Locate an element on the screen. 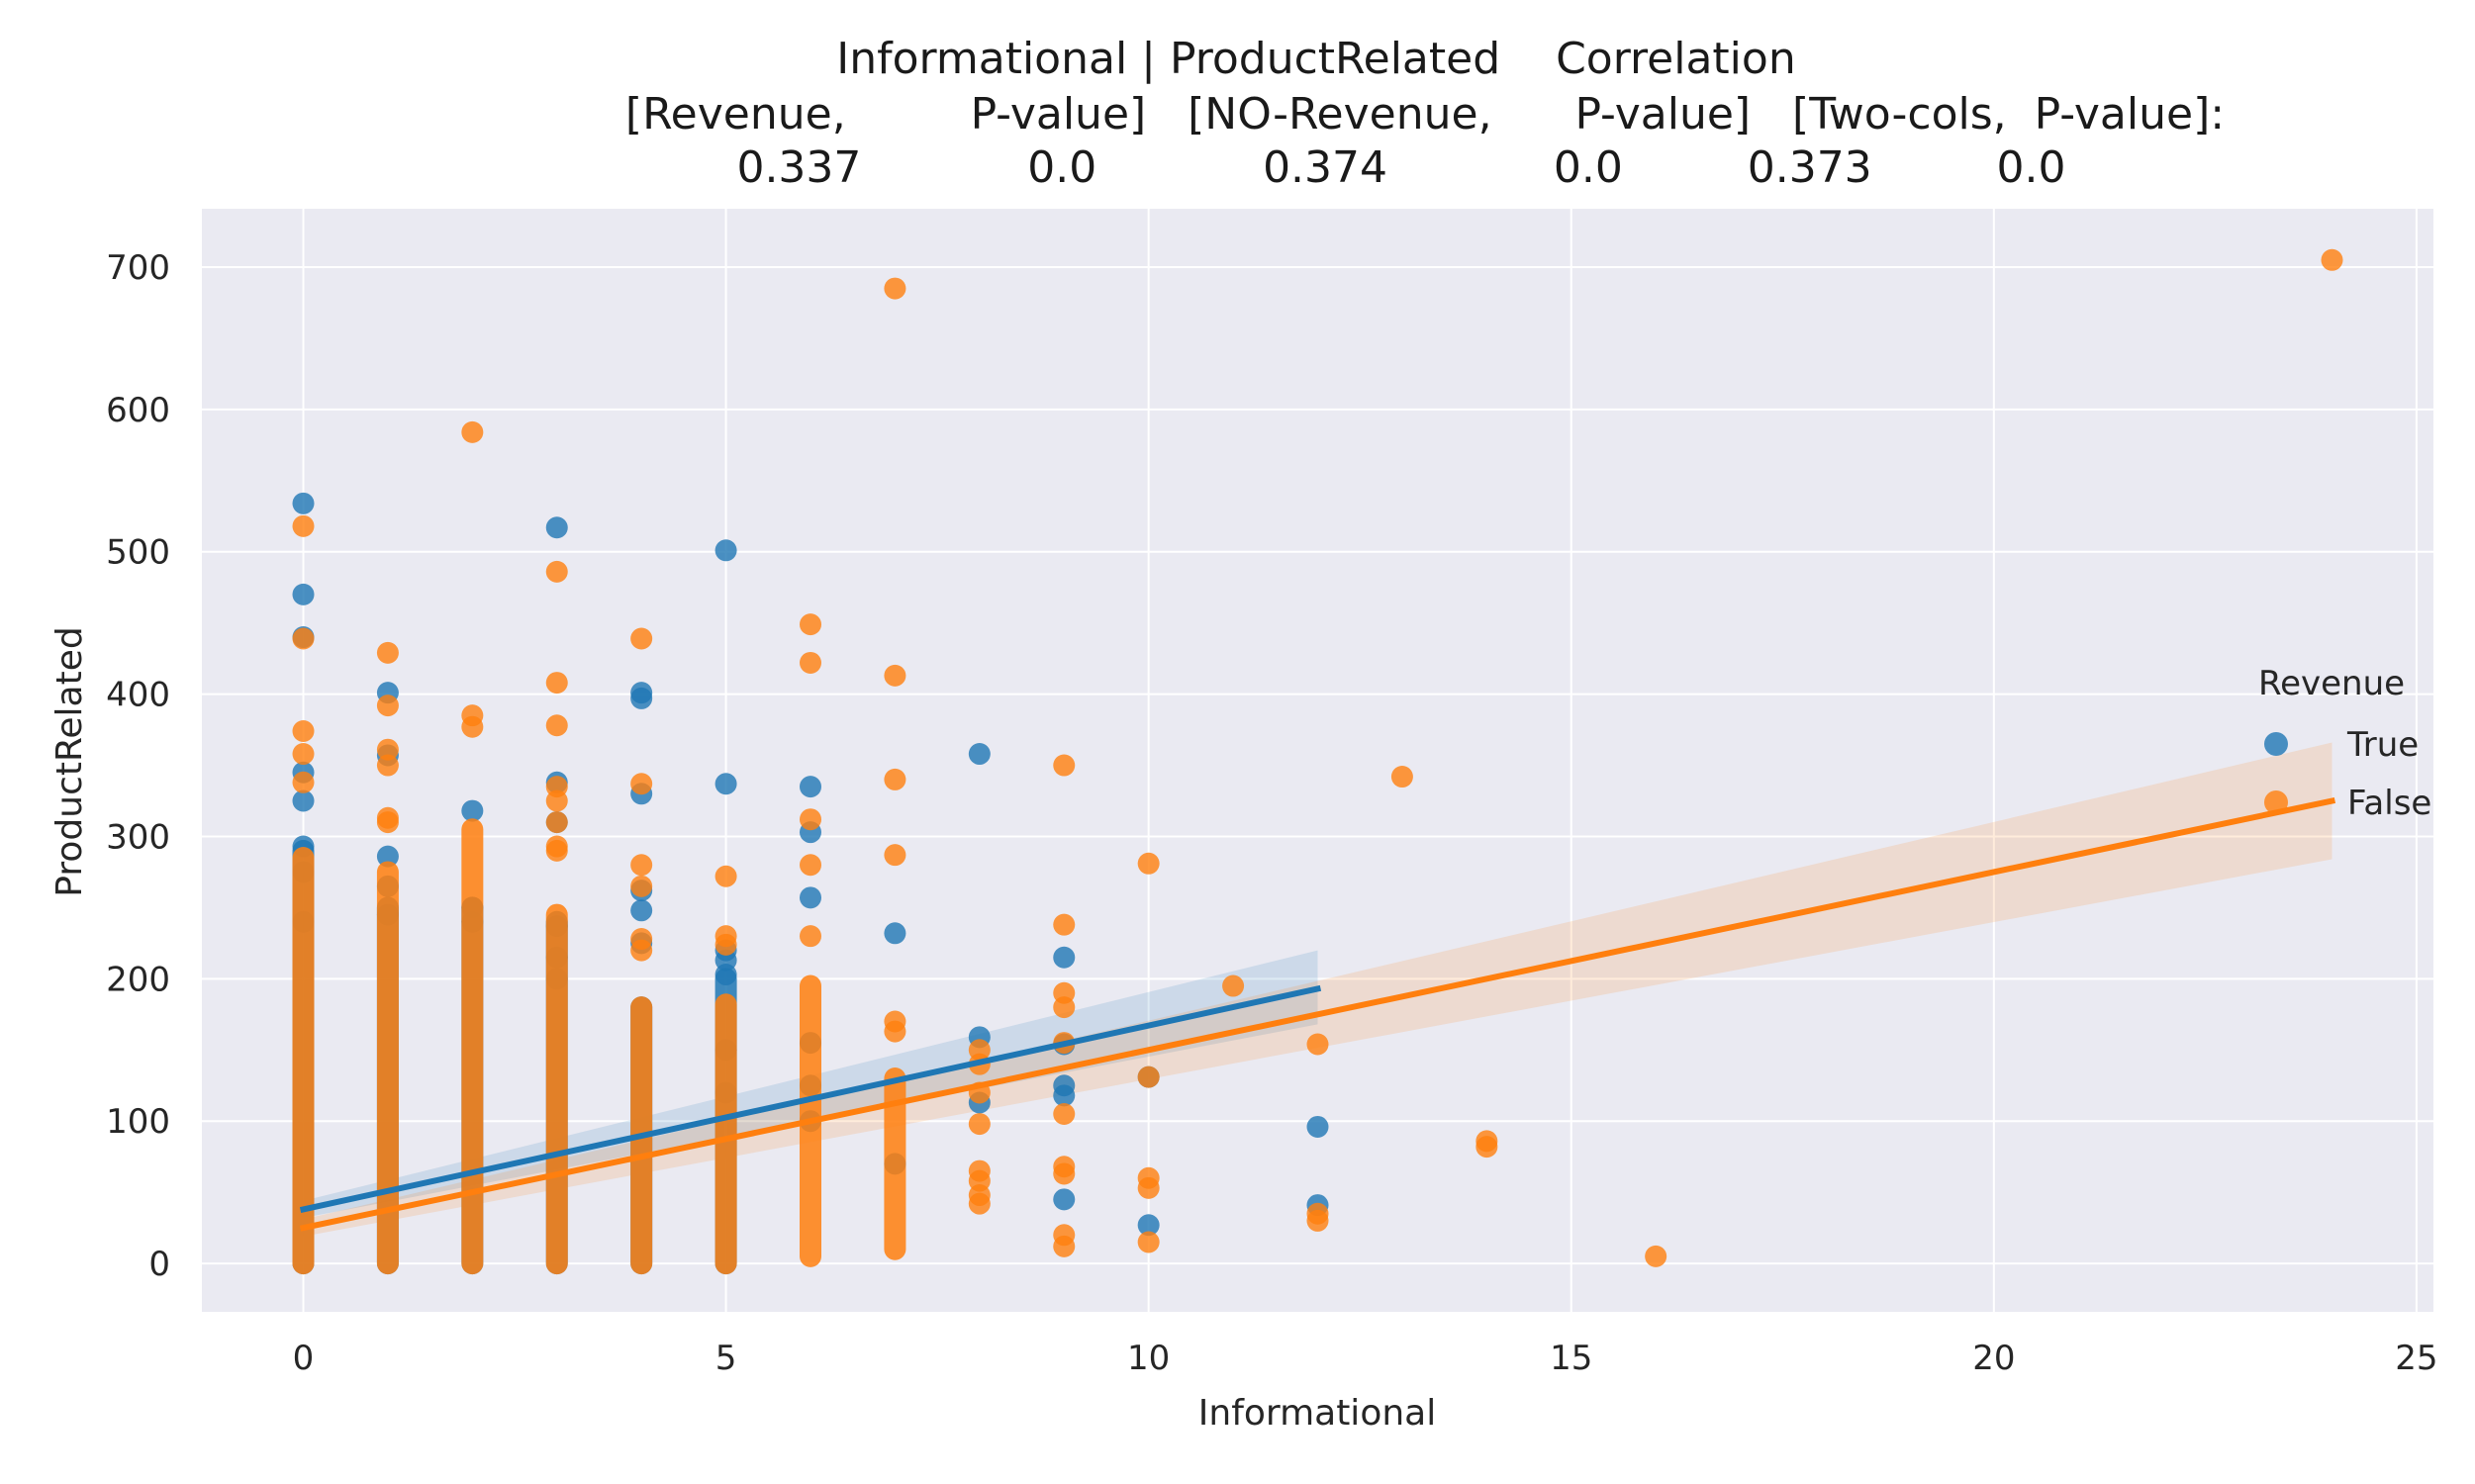  legend-label-false: False is located at coordinates (2389, 803).